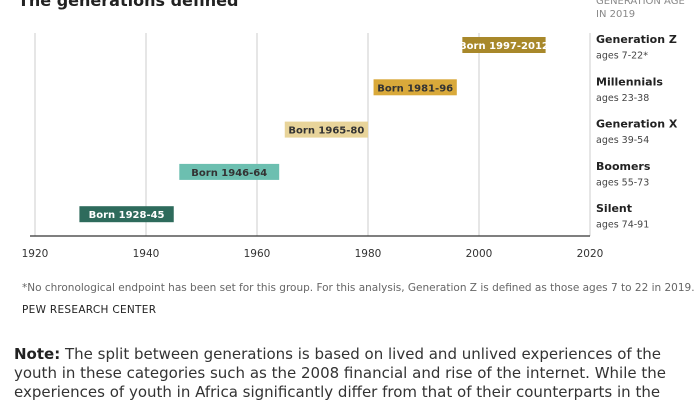 This screenshot has height=400, width=700. Describe the element at coordinates (622, 140) in the screenshot. I see `age-label: ages 39-54` at that location.